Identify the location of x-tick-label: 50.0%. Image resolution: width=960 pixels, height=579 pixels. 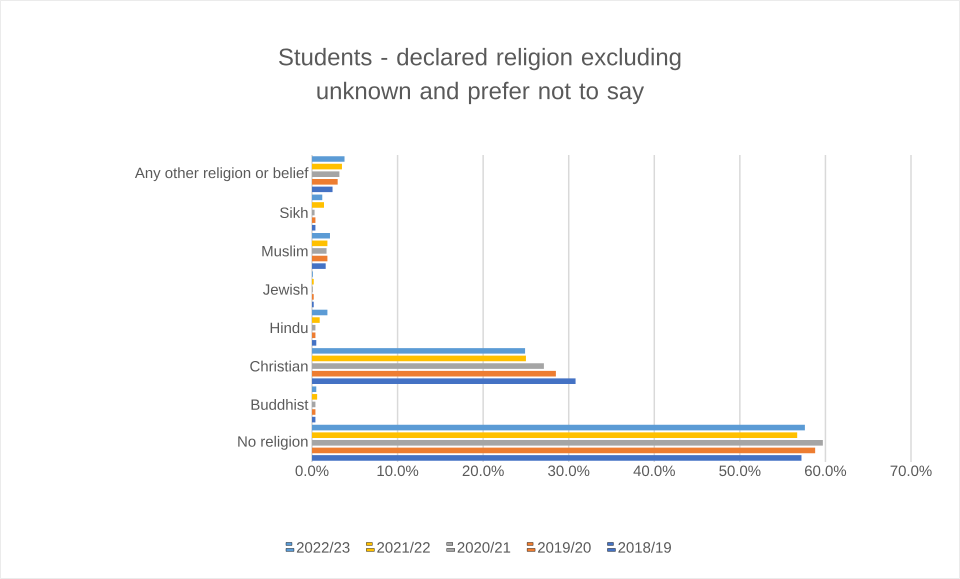
(740, 471).